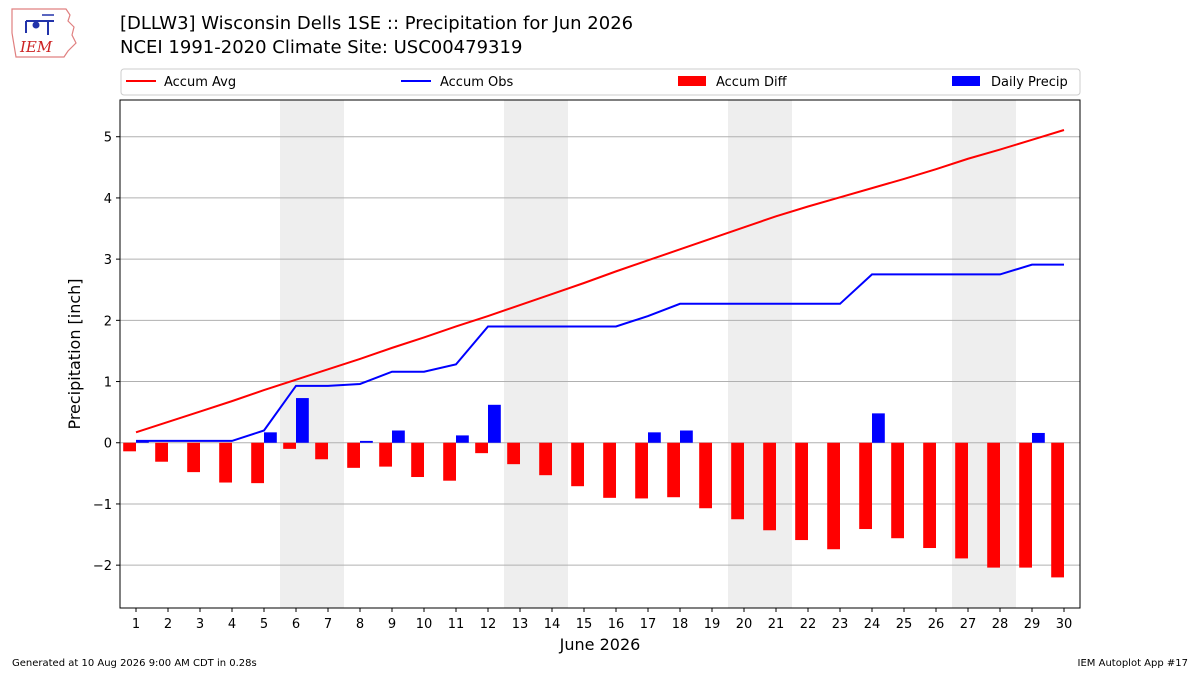 This screenshot has height=675, width=1200. I want to click on x-tick-label-6: 6, so click(296, 624).